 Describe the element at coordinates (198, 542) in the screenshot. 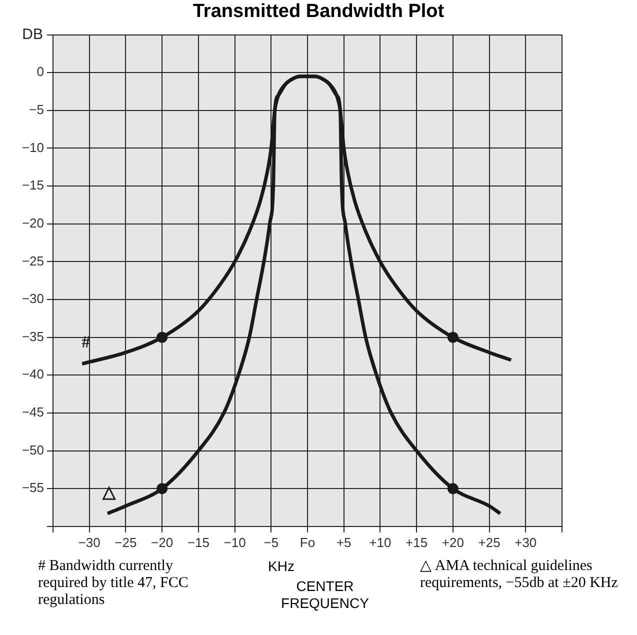

I see `x-tick-label: −15` at that location.